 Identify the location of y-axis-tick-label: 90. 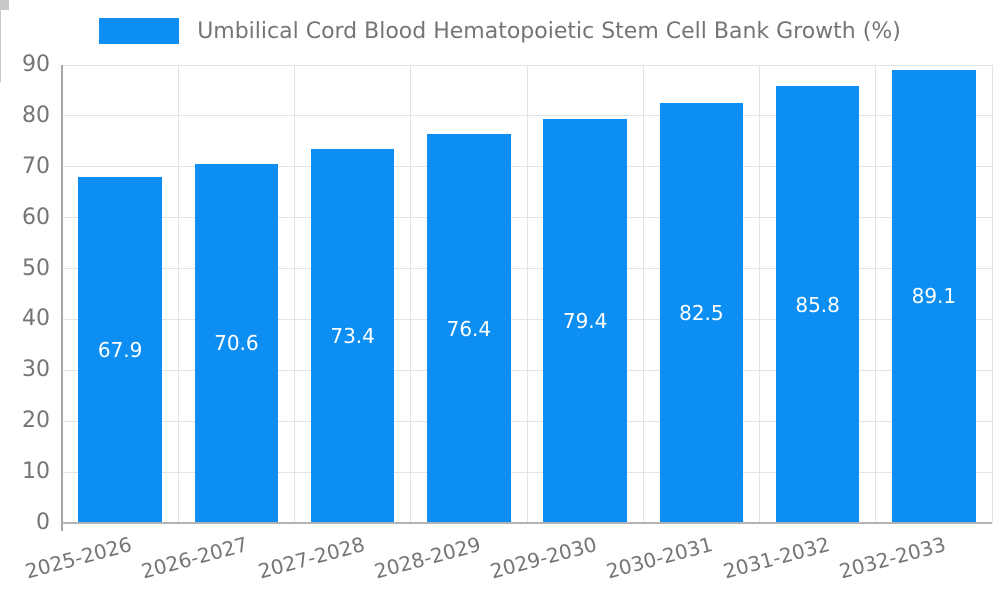
(36, 64).